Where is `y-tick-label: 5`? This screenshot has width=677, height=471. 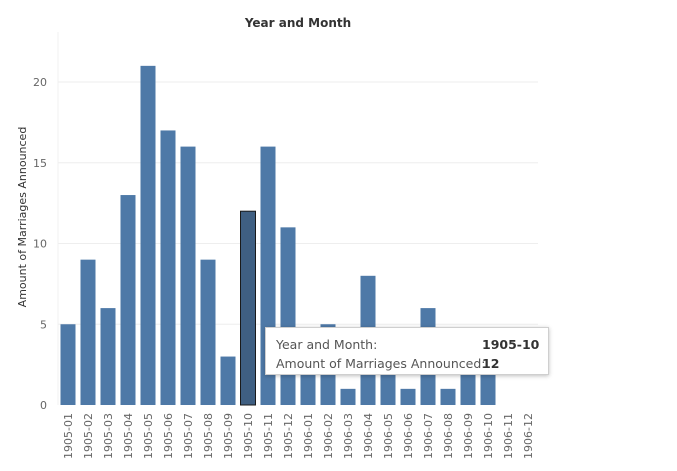 y-tick-label: 5 is located at coordinates (43, 324).